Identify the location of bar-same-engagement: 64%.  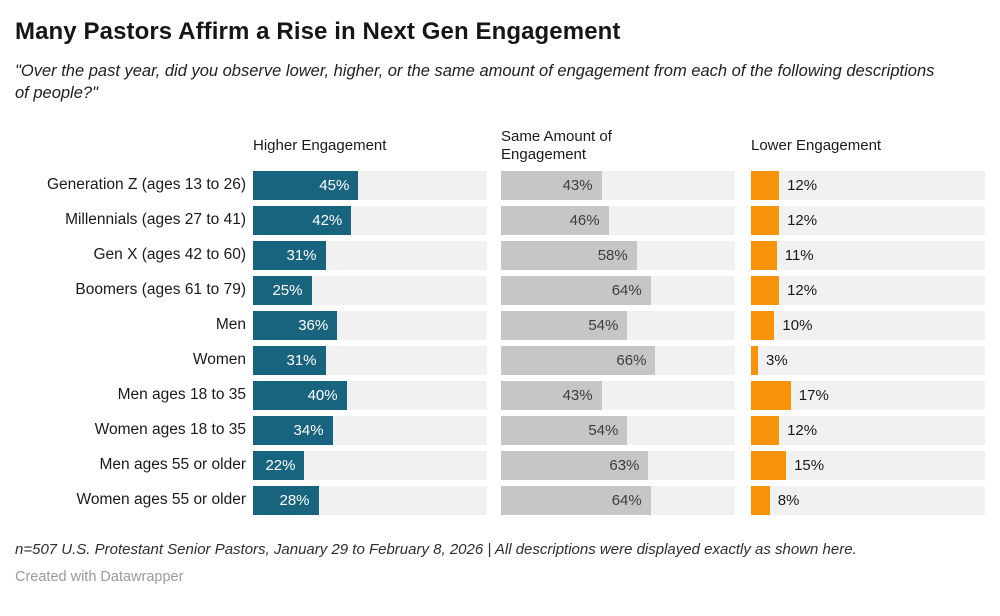
(576, 290).